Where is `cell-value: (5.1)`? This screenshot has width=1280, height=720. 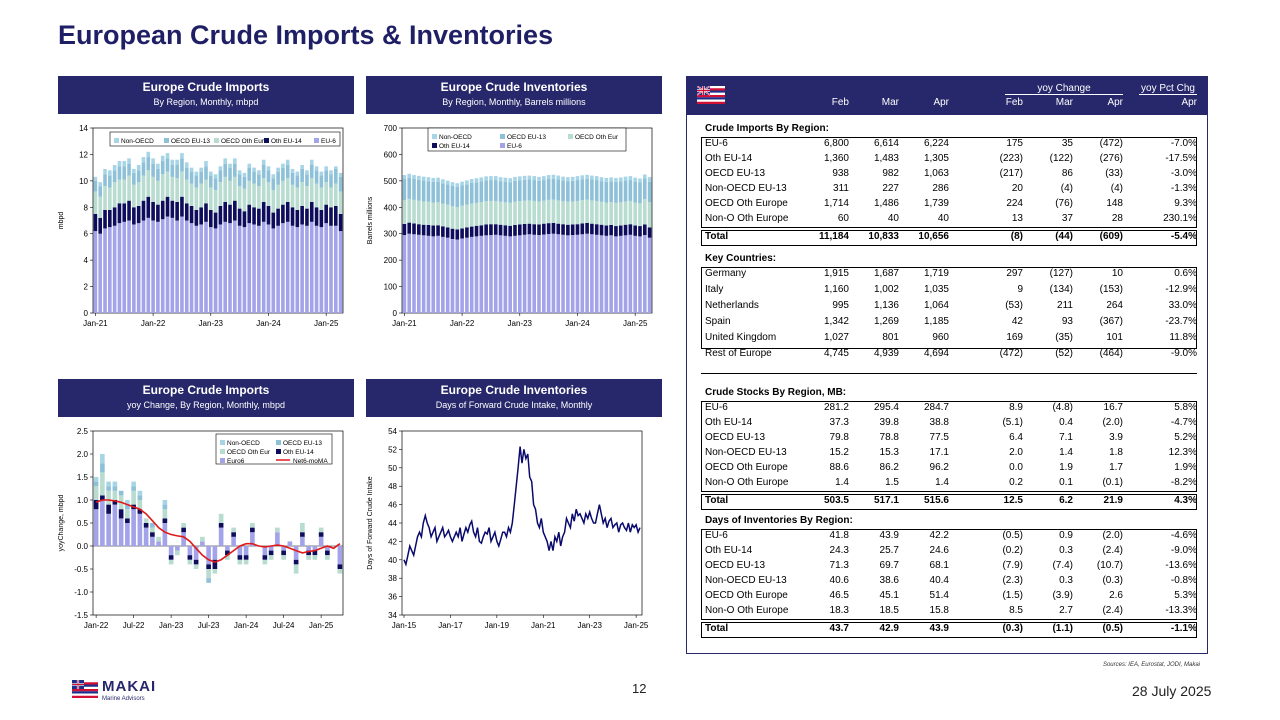 cell-value: (5.1) is located at coordinates (1012, 422).